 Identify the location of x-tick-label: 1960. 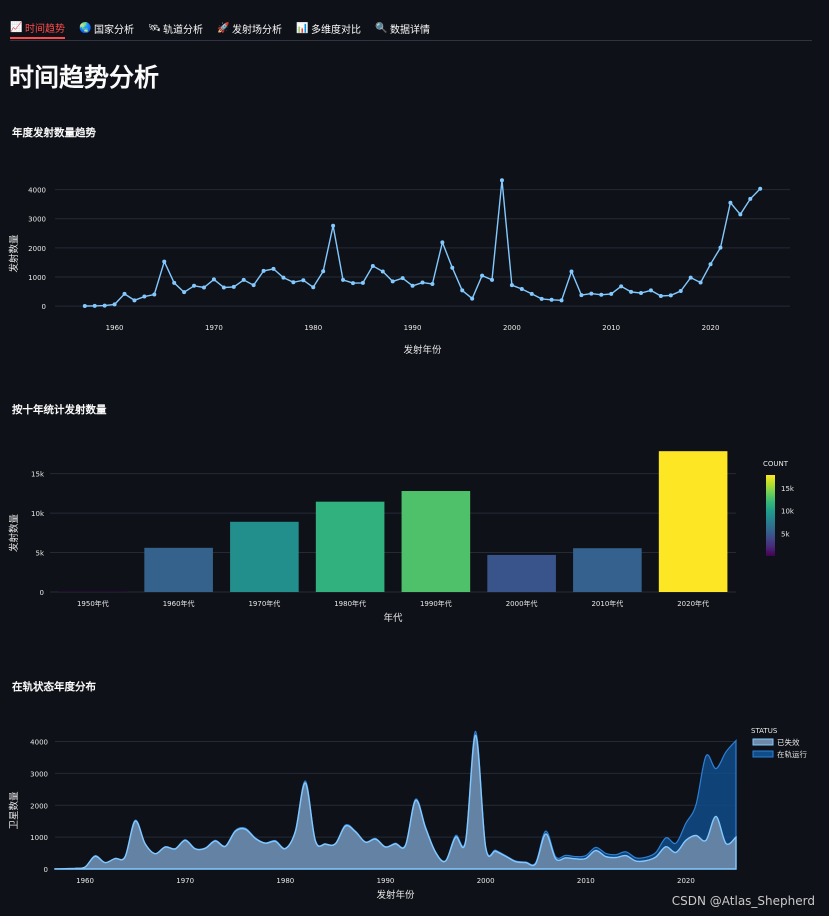
(115, 328).